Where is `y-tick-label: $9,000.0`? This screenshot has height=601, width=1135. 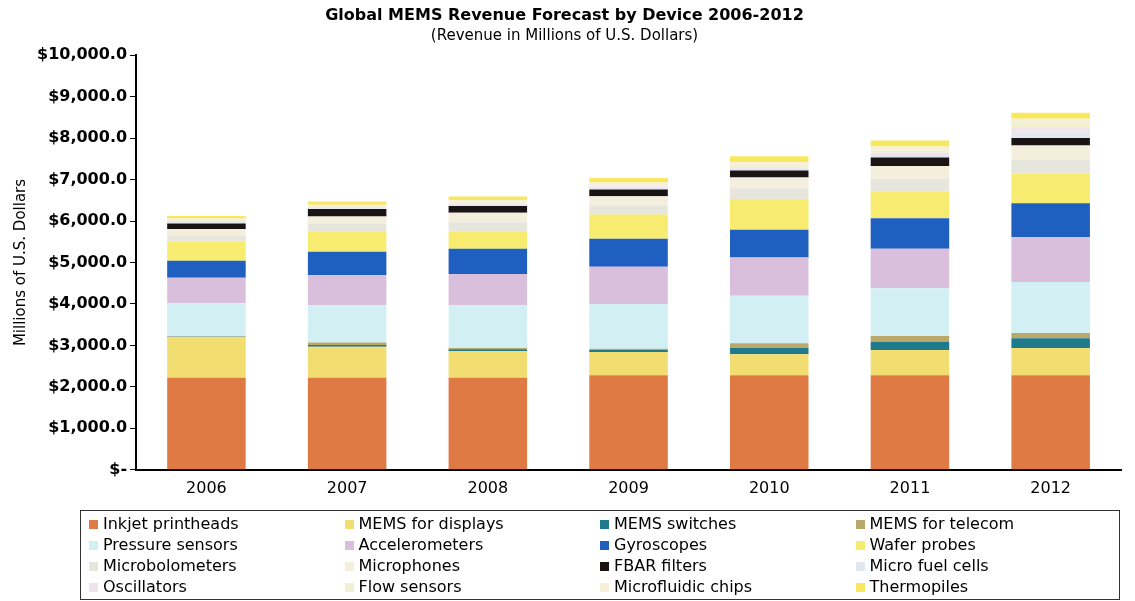
y-tick-label: $9,000.0 is located at coordinates (88, 95).